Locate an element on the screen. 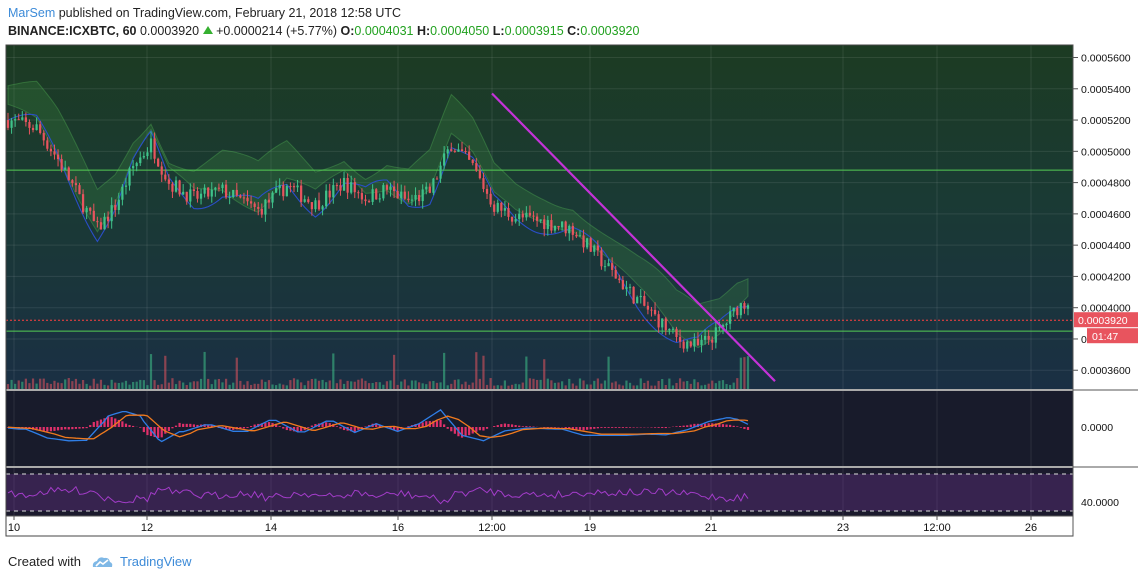 The image size is (1144, 579). rsi-pane-background is located at coordinates (539, 492).